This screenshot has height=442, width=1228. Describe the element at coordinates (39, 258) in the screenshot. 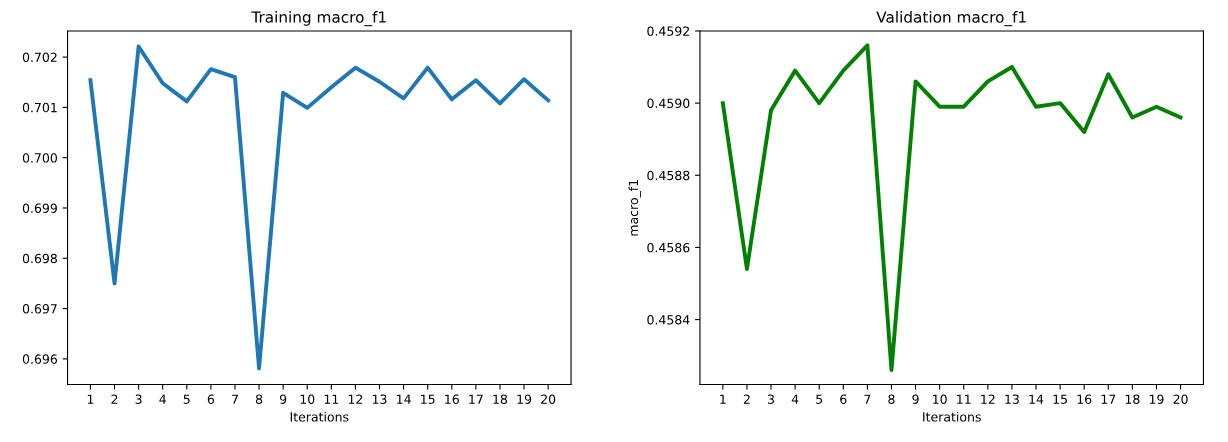

I see `y-tick-label: 0.698` at that location.